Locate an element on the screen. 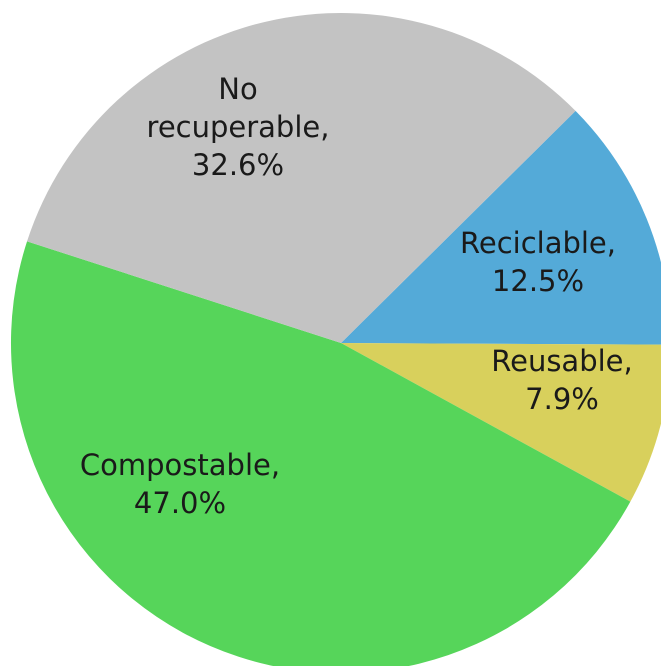  slice-category-label: recuperable, is located at coordinates (238, 127).